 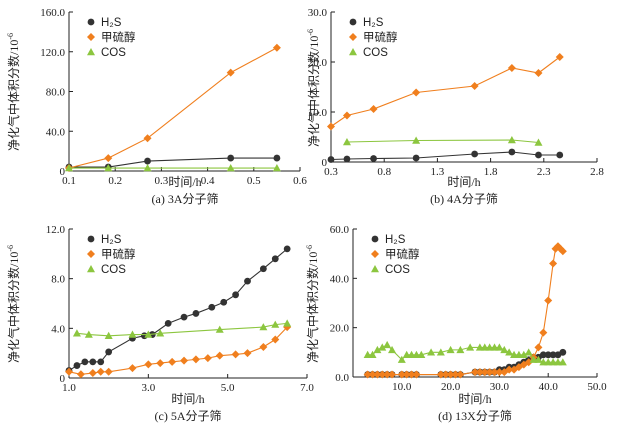 What do you see at coordinates (69, 388) in the screenshot?
I see `x-tick-label: 1.0` at bounding box center [69, 388].